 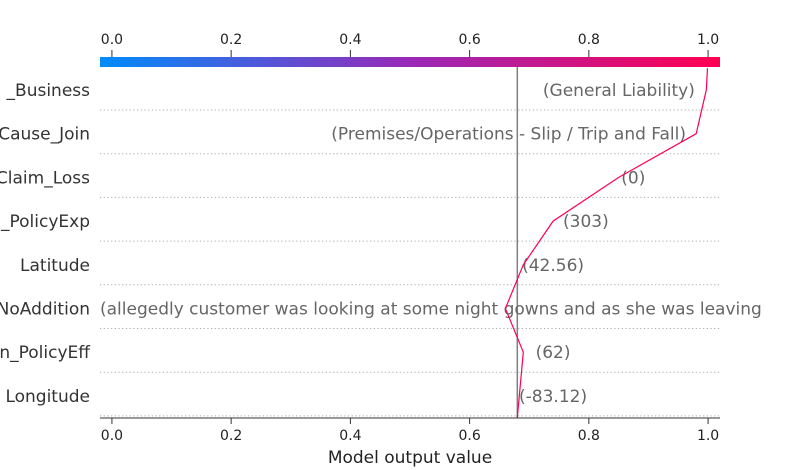 I want to click on feature-name: NoAddition, so click(x=45, y=310).